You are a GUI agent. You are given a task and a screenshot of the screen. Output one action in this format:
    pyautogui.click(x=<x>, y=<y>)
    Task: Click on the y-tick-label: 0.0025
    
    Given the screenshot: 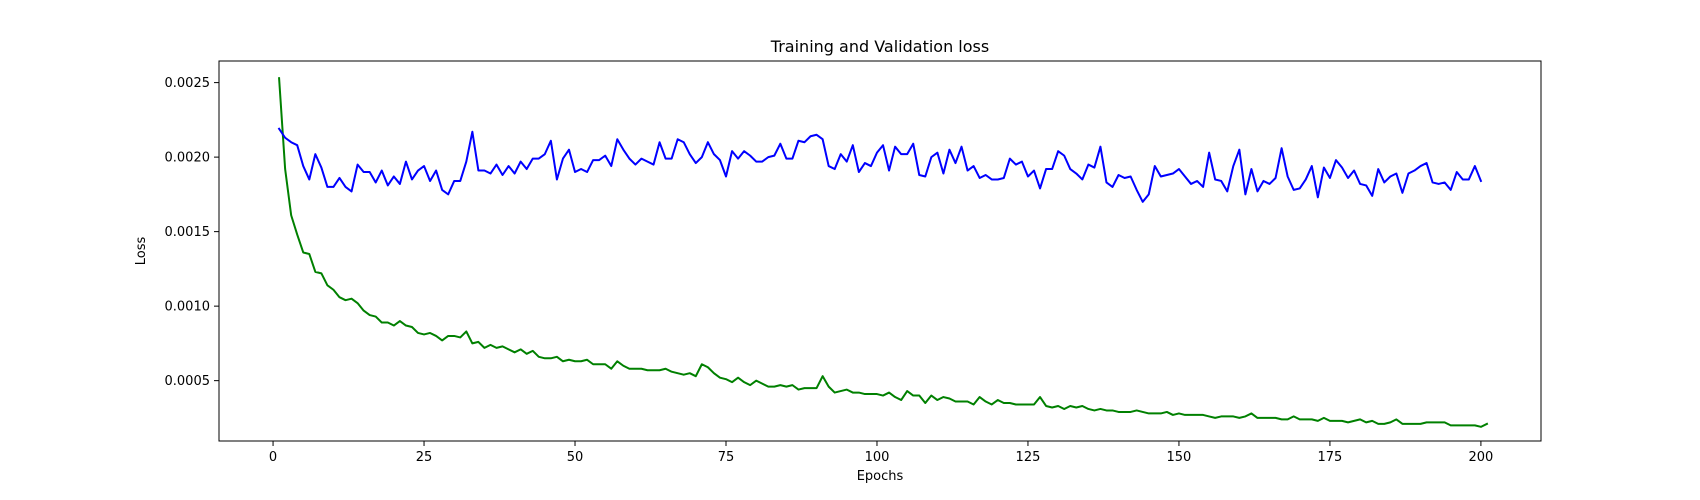 What is the action you would take?
    pyautogui.click(x=188, y=83)
    